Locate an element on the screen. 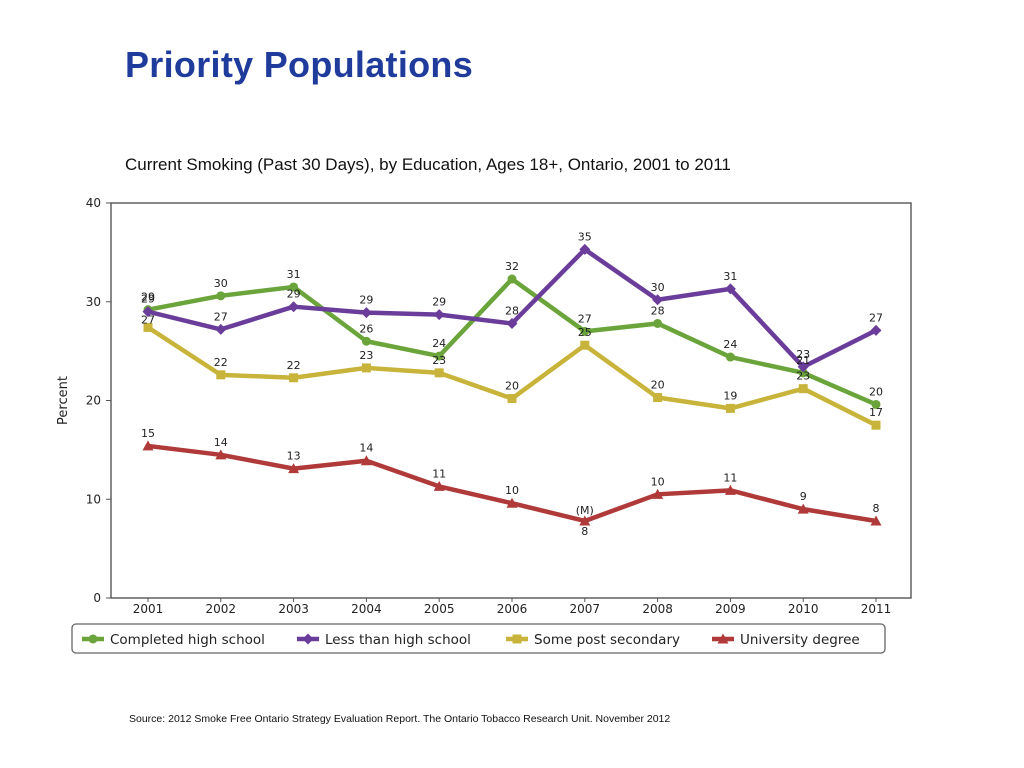 This screenshot has height=768, width=1024. x-tick-label: 2011 is located at coordinates (876, 609).